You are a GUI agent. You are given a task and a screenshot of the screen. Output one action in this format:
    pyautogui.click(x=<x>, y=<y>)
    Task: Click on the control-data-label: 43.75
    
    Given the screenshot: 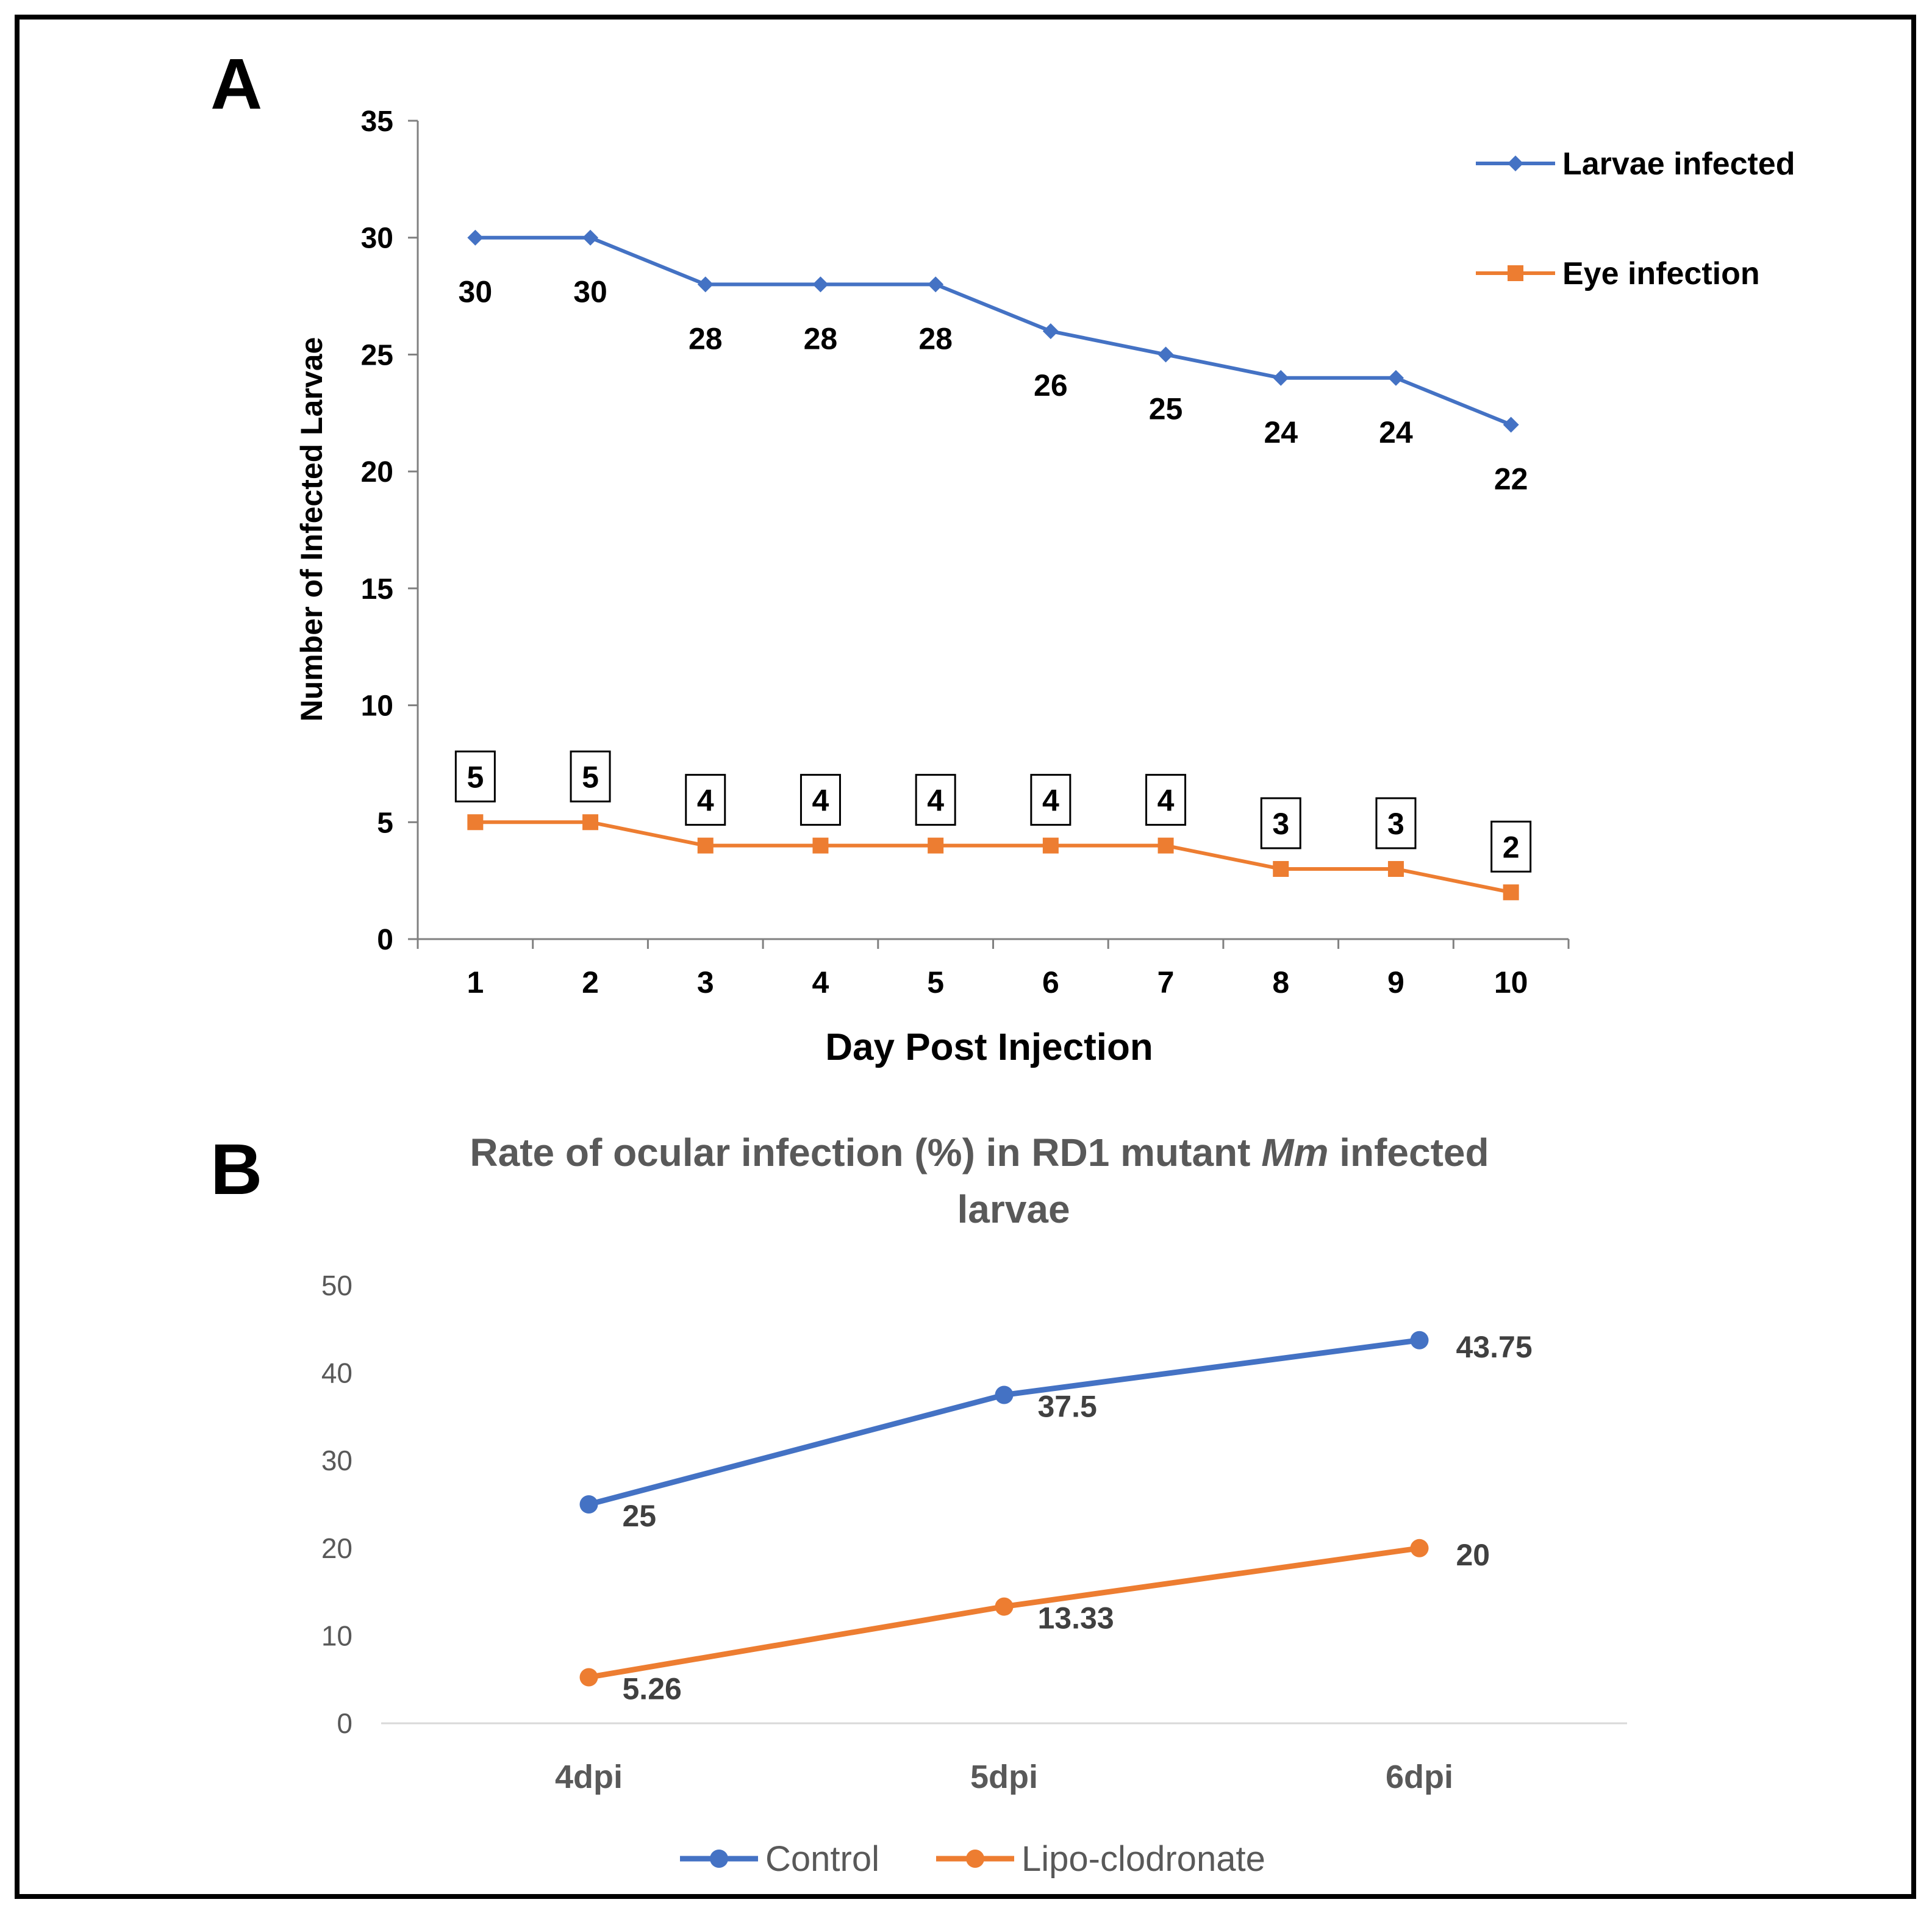 What is the action you would take?
    pyautogui.click(x=1494, y=1347)
    